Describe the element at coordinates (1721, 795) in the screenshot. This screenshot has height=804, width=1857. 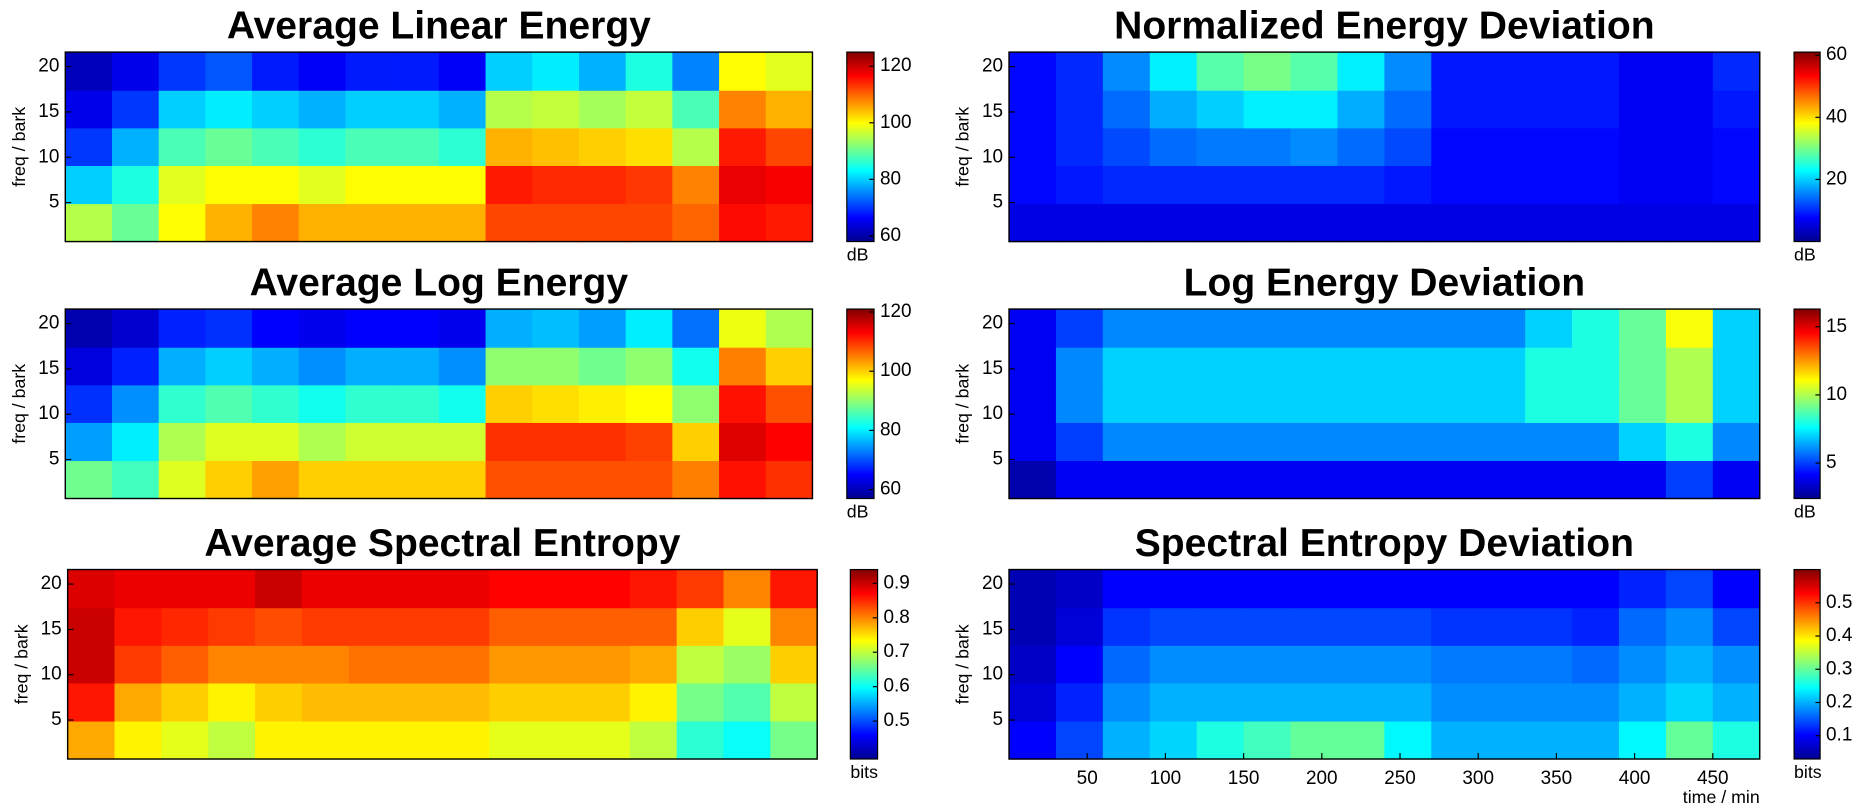
I see `x-axis-label: time / min` at that location.